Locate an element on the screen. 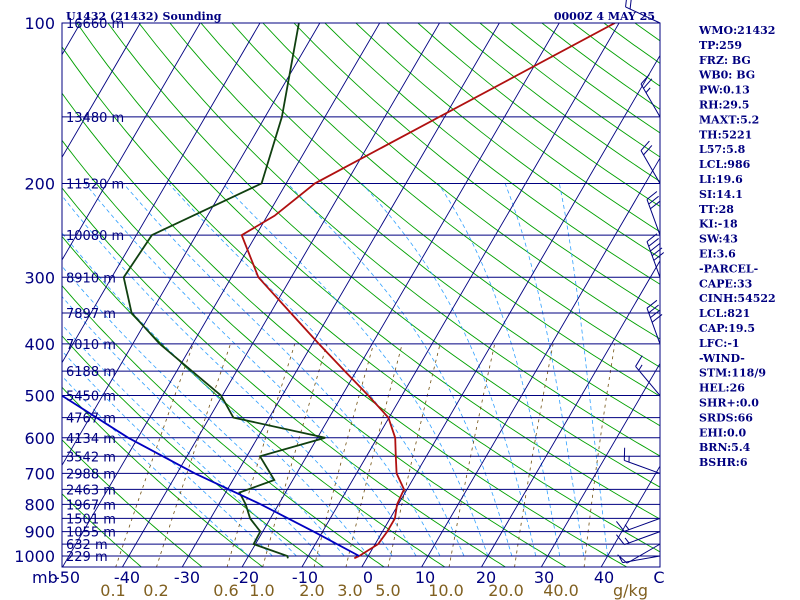 The height and width of the screenshot is (600, 800). temperature-tick-label: -10 is located at coordinates (305, 577).